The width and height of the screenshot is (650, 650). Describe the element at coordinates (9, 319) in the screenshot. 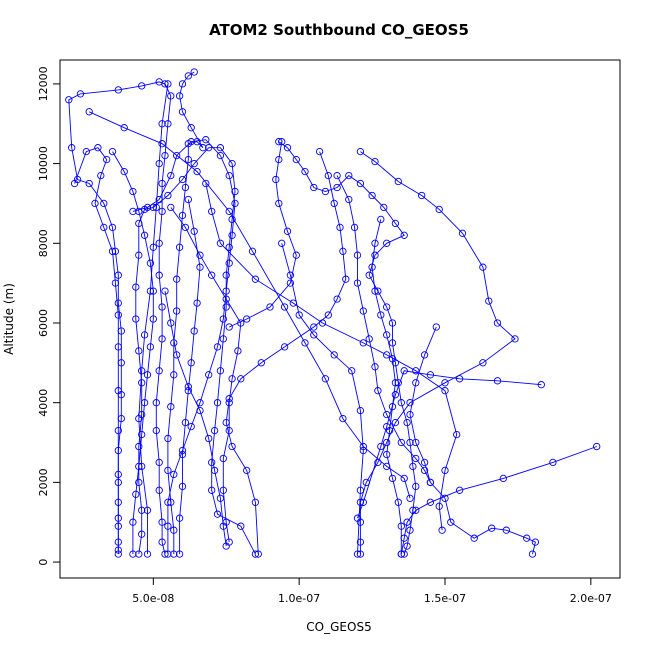

I see `y-axis-label: Altitude (m)` at that location.